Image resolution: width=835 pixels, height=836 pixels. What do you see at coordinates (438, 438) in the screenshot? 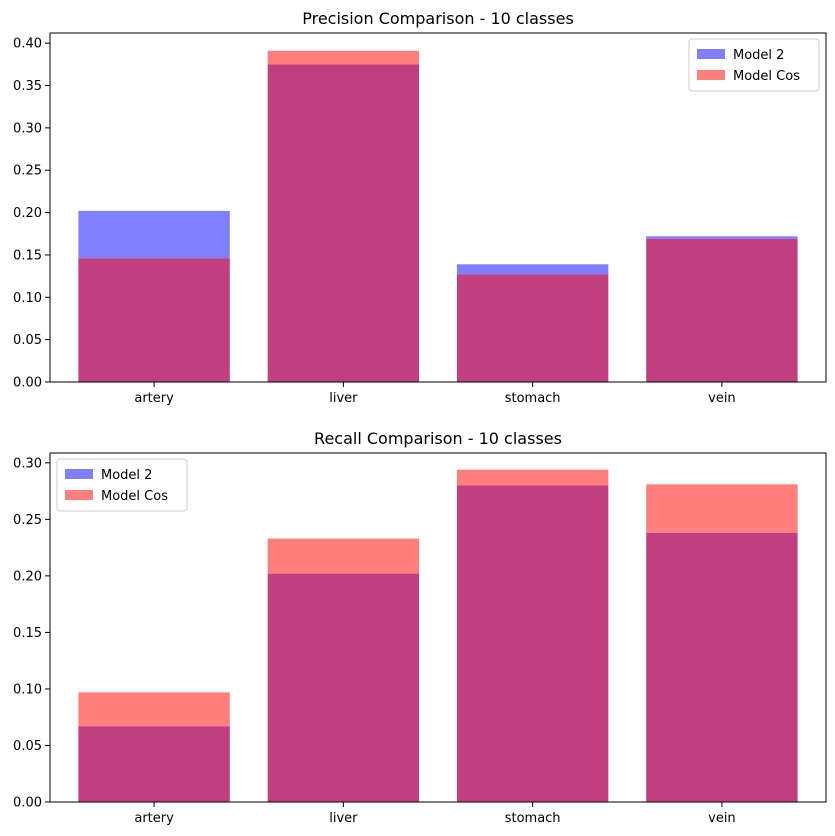
I see `recall-chart-title: Recall Comparison - 10 classes` at bounding box center [438, 438].